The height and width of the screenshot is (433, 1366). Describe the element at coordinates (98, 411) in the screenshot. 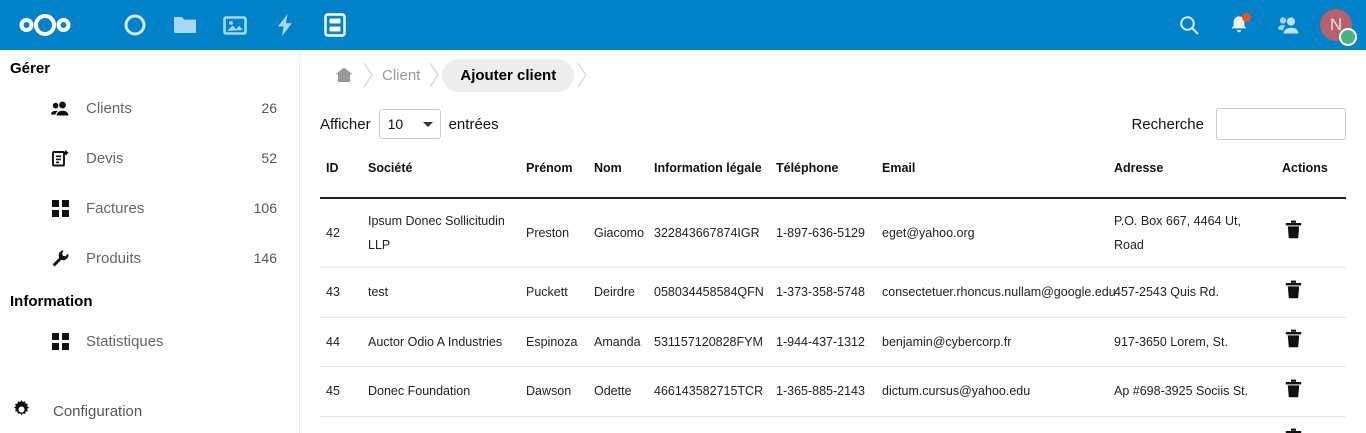

I see `sidebar-item-label: Configuration` at that location.